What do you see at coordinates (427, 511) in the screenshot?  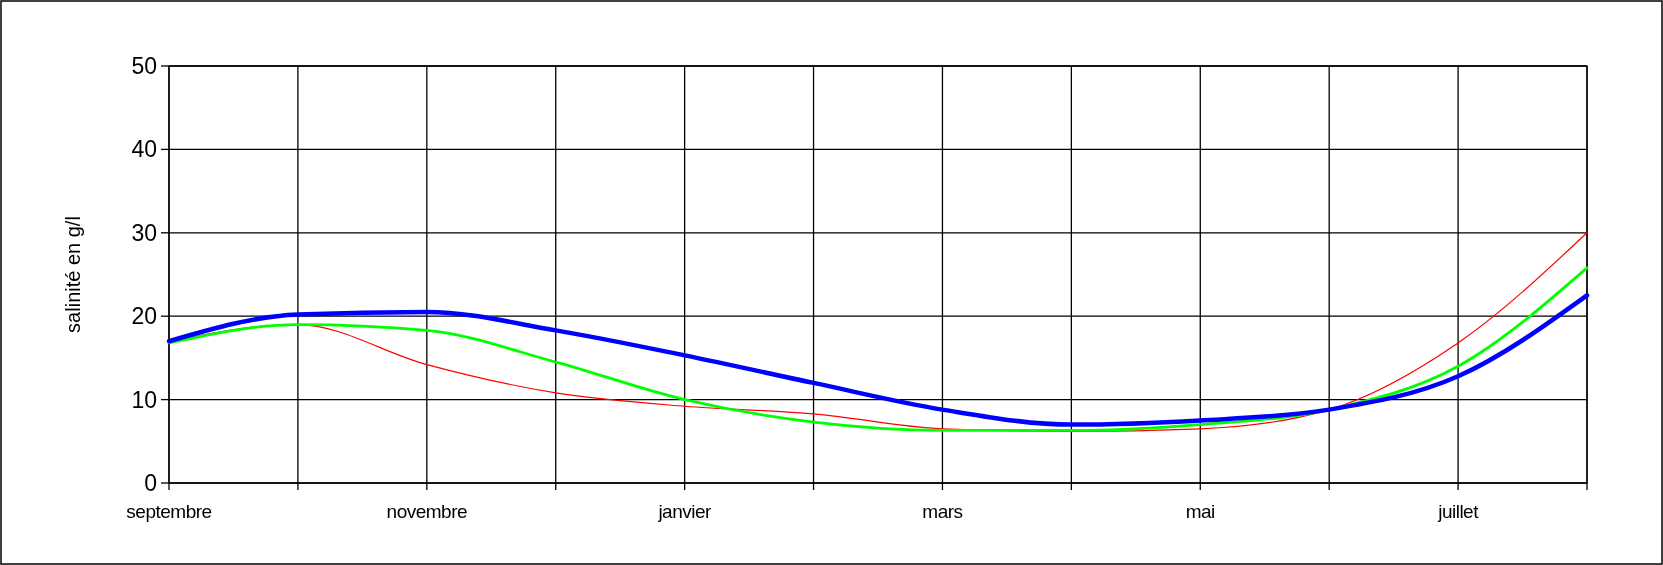 I see `x-tick-label: novembre` at bounding box center [427, 511].